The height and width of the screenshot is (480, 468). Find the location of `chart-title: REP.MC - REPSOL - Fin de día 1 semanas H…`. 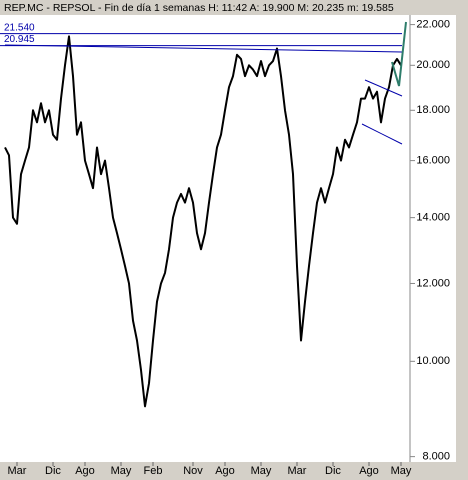

chart-title: REP.MC - REPSOL - Fin de día 1 semanas H… is located at coordinates (199, 8).